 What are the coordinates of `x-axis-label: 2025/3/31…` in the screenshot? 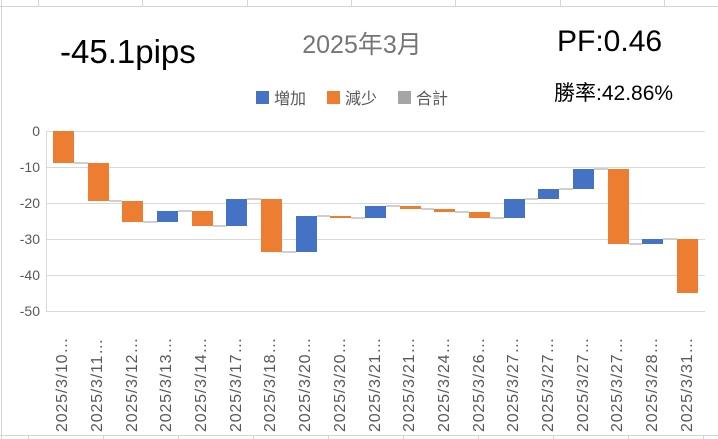 It's located at (687, 384).